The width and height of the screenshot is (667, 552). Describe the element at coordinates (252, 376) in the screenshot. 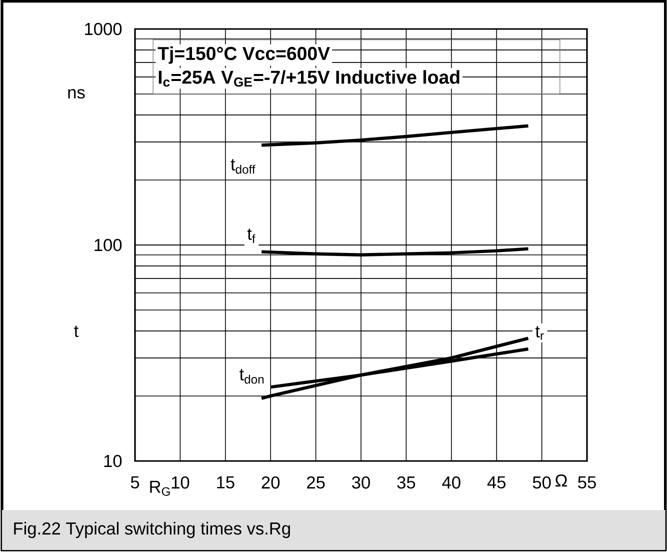

I see `series-label: t$_{don}$` at that location.